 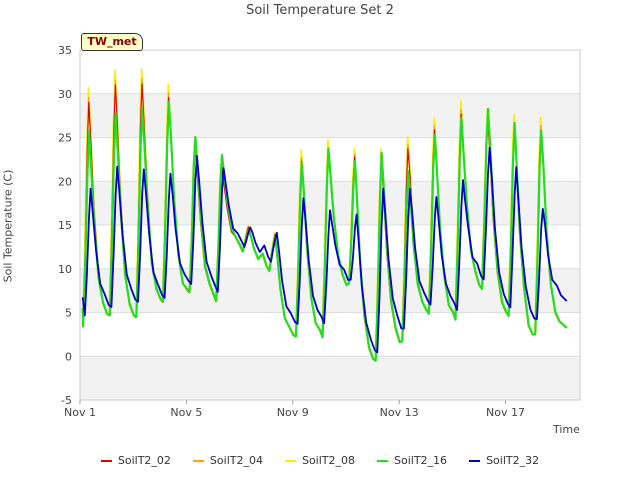 I want to click on y-tick-label: 10, so click(x=65, y=269).